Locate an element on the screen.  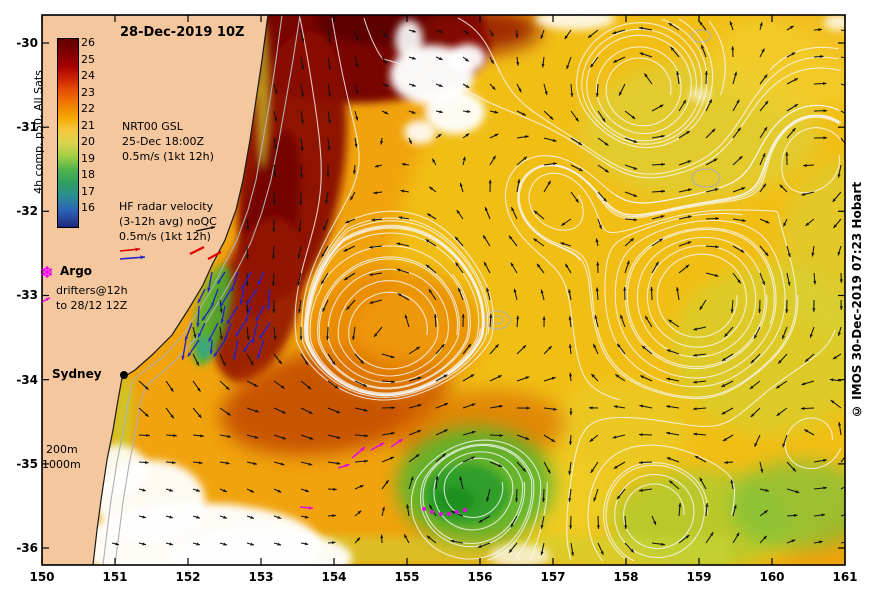
argo-marker-icon is located at coordinates (47, 272).